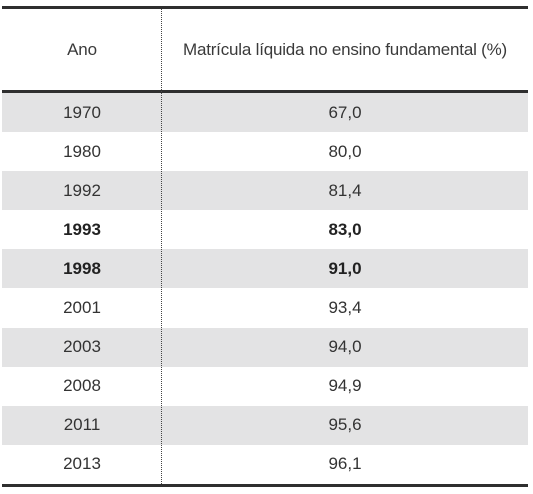 The width and height of the screenshot is (533, 494). What do you see at coordinates (82, 151) in the screenshot?
I see `year-cell: 1980` at bounding box center [82, 151].